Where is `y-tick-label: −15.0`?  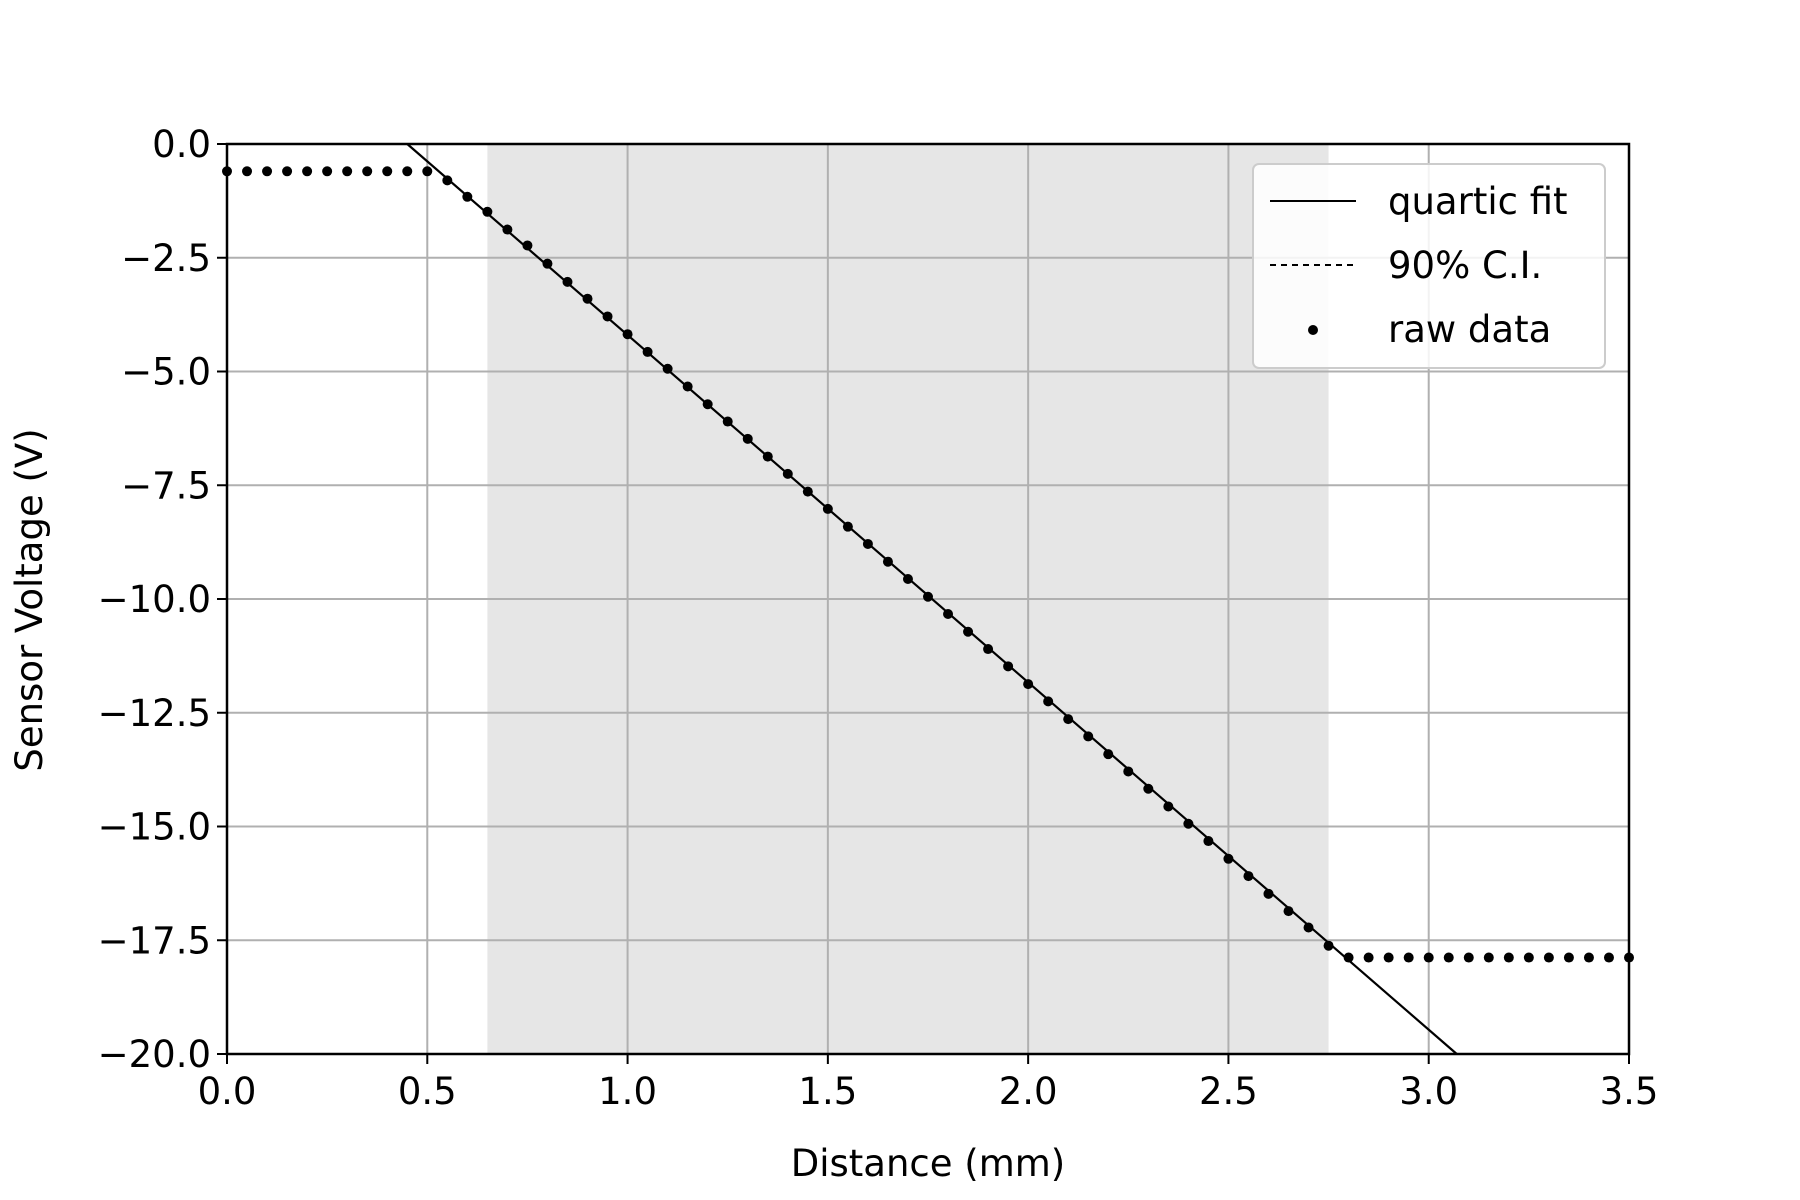 y-tick-label: −15.0 is located at coordinates (154, 827).